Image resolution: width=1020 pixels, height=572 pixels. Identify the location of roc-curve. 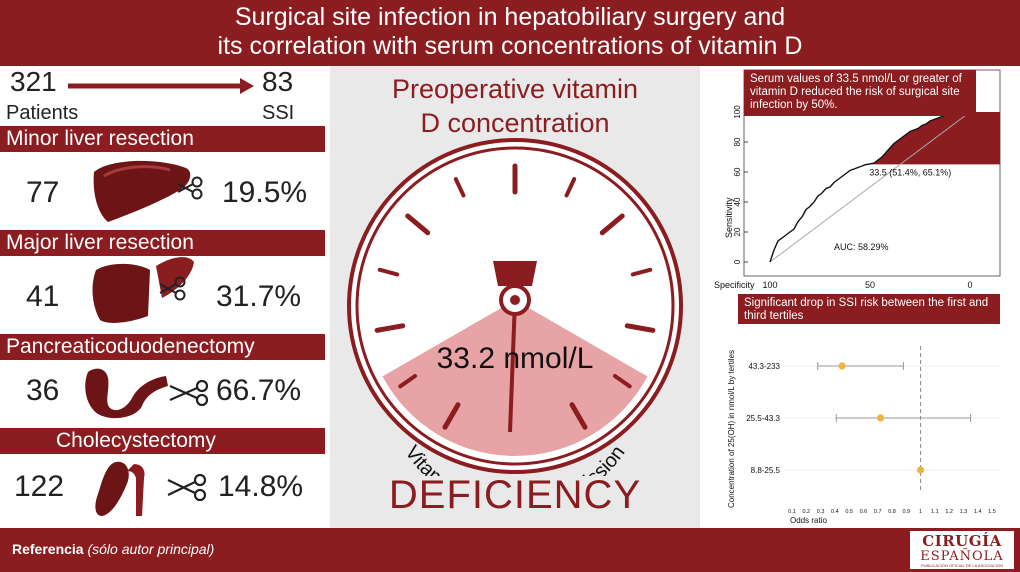
(869, 187).